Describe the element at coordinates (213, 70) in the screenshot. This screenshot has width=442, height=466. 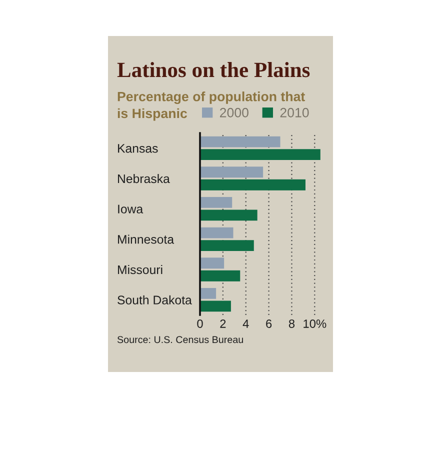
I see `chart-title: Latinos on the Plains` at that location.